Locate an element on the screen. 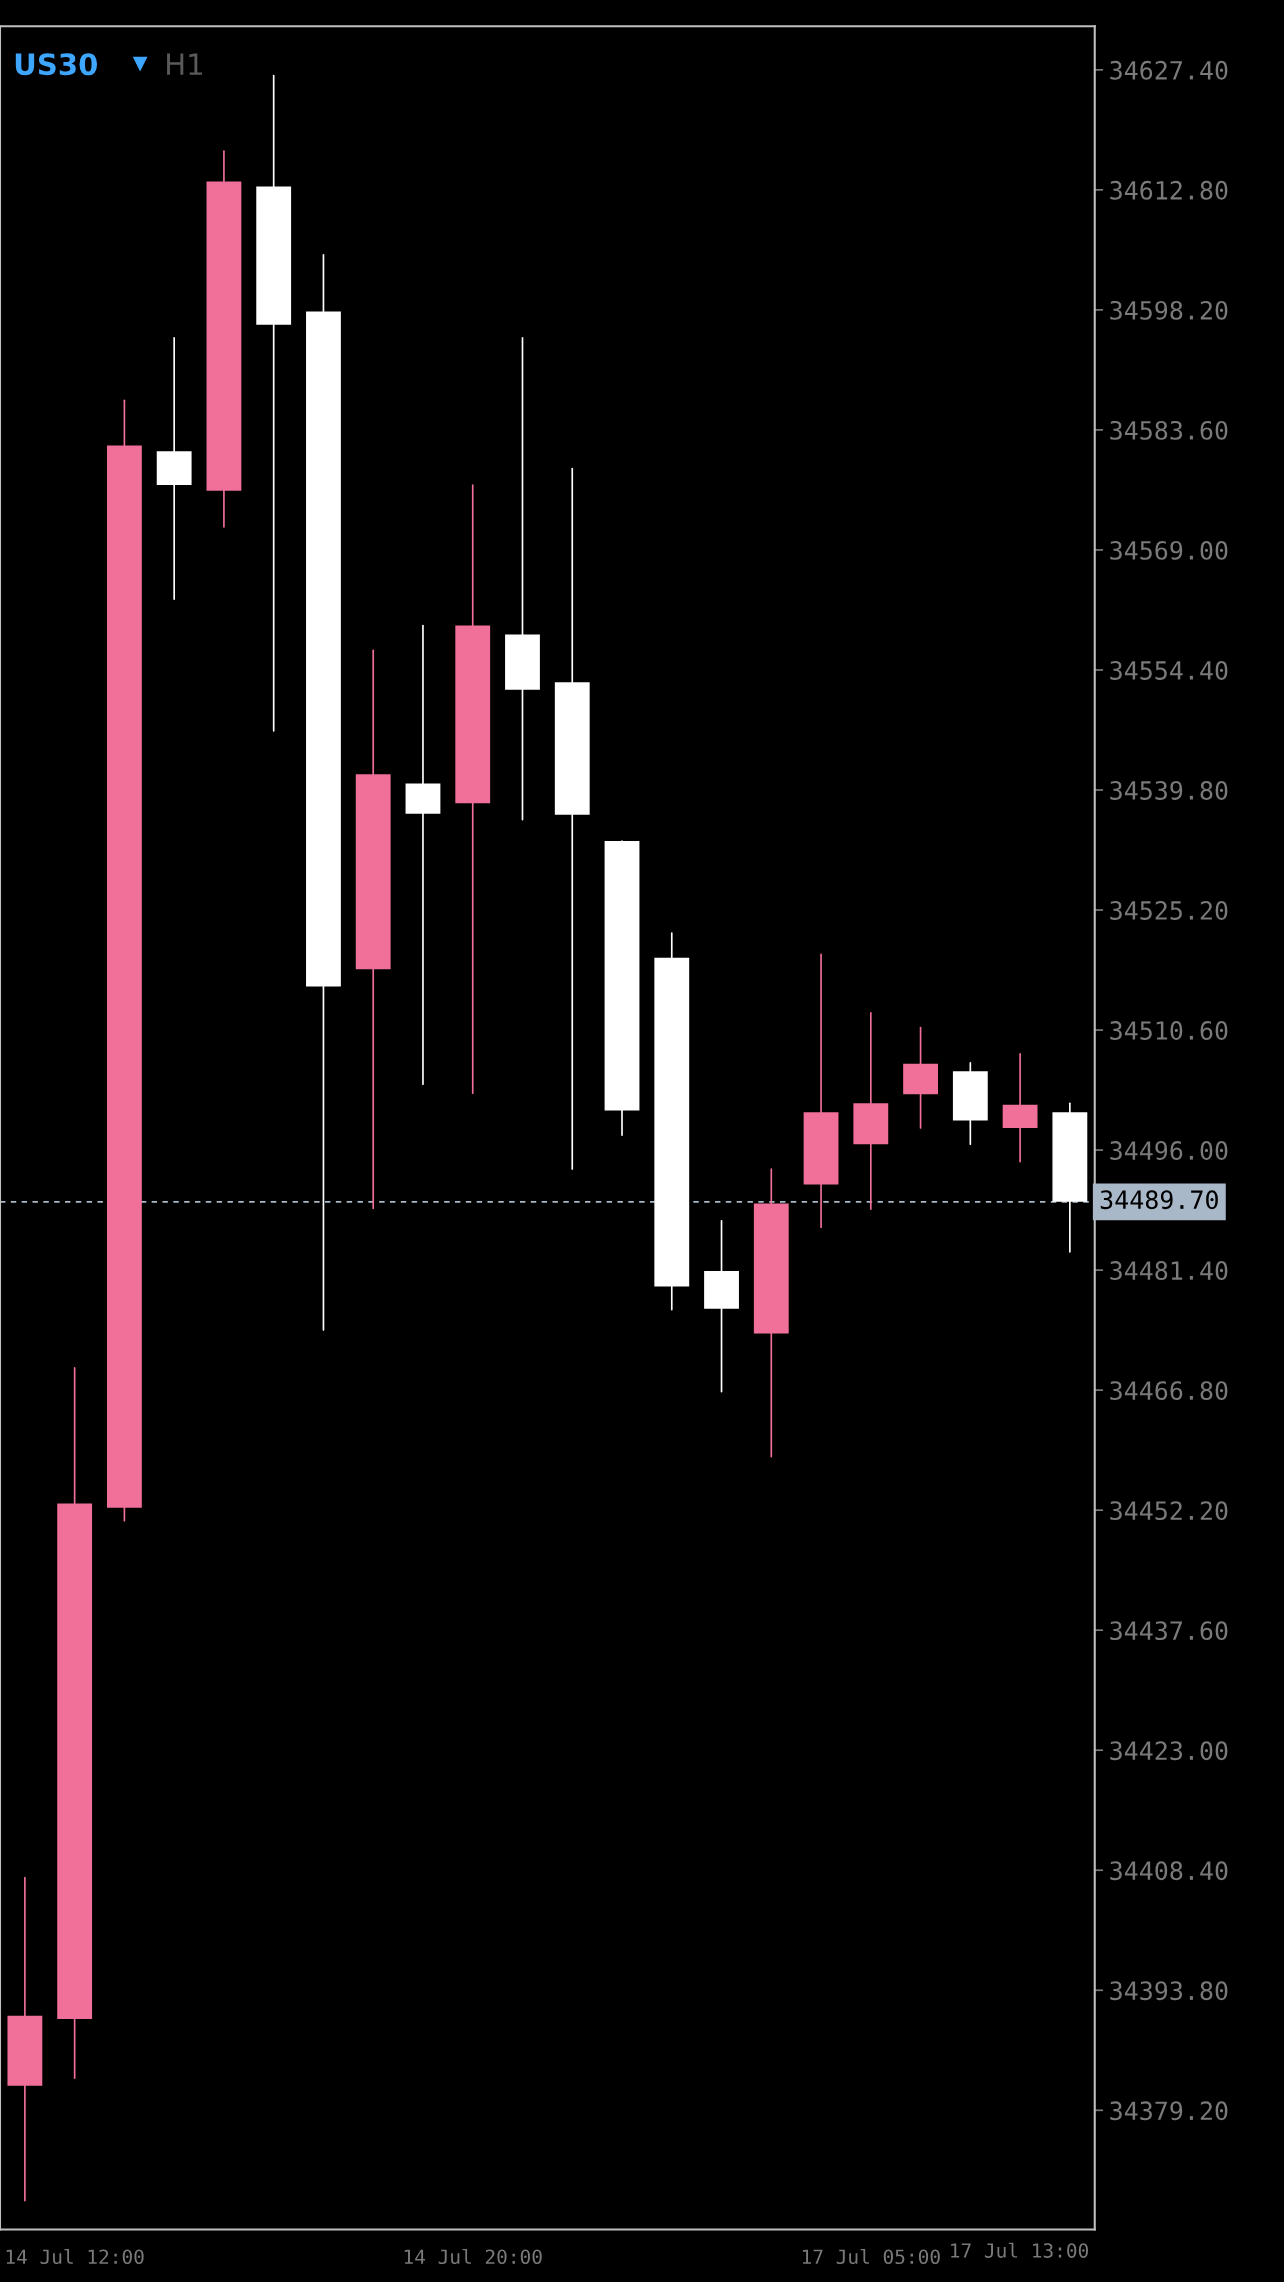  y-tick-label: 34452.20 is located at coordinates (1169, 1511).